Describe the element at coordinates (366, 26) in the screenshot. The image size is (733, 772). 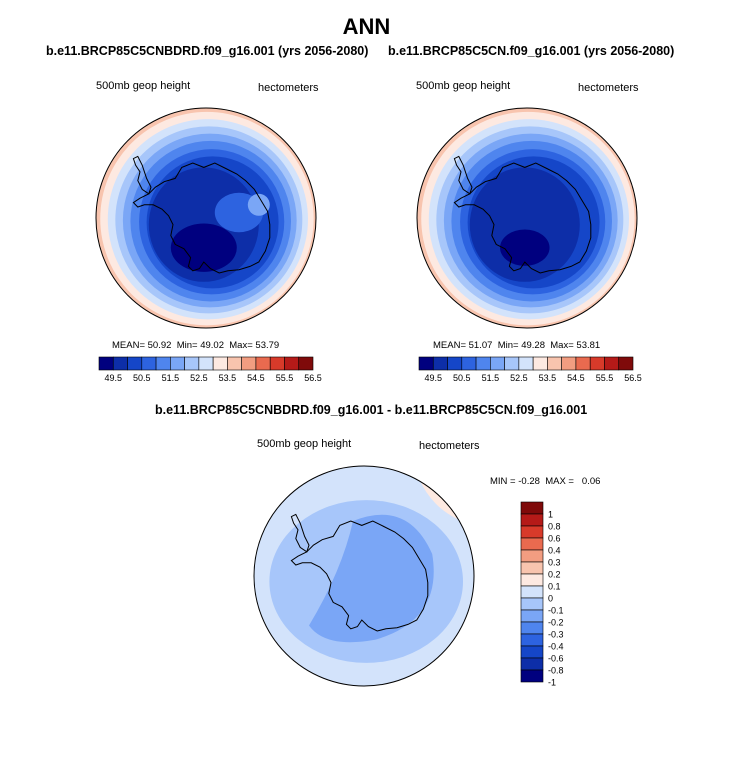
I see `page-title: ANN` at that location.